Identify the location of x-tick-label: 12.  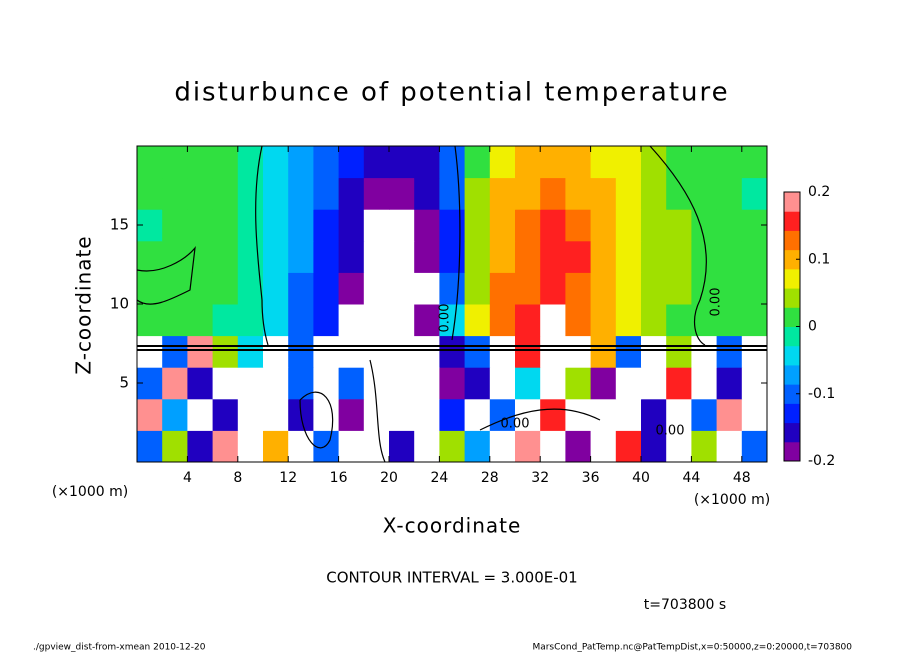
(288, 478).